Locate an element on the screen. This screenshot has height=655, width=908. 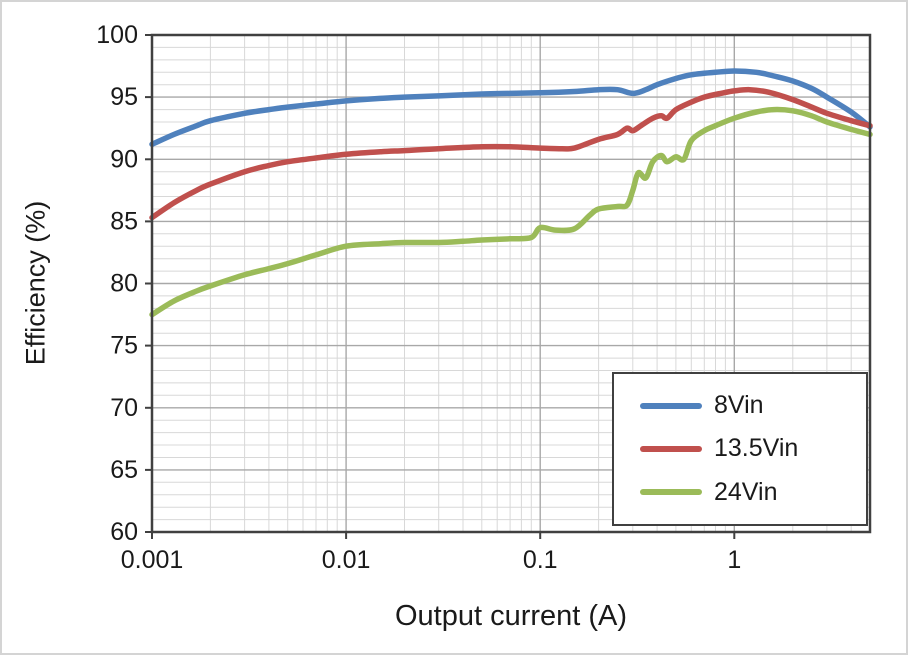
x-tick-label: 0.01 is located at coordinates (346, 560).